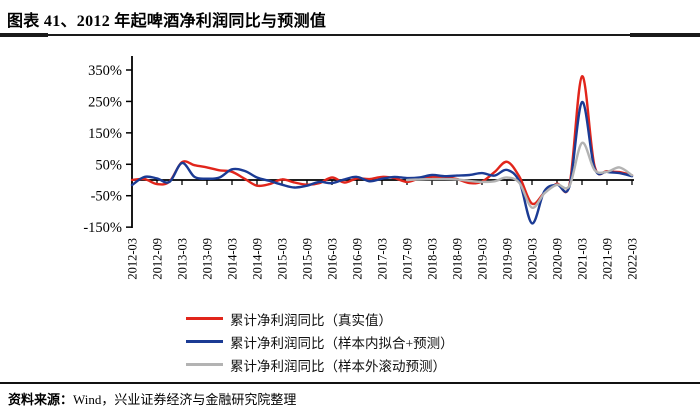  I want to click on x-axis-label: 2017-03, so click(383, 259).